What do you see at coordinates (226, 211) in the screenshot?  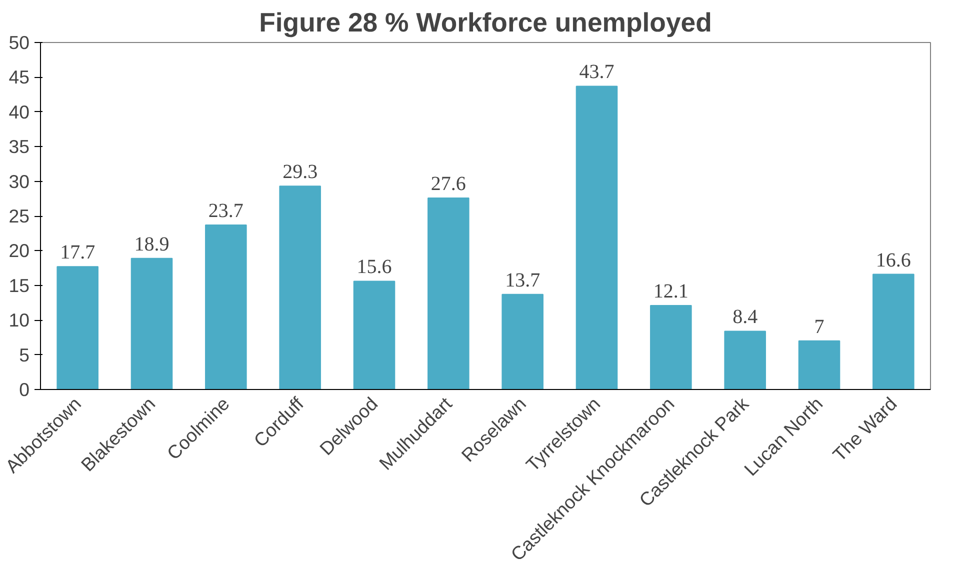 I see `data-label: 23.7` at bounding box center [226, 211].